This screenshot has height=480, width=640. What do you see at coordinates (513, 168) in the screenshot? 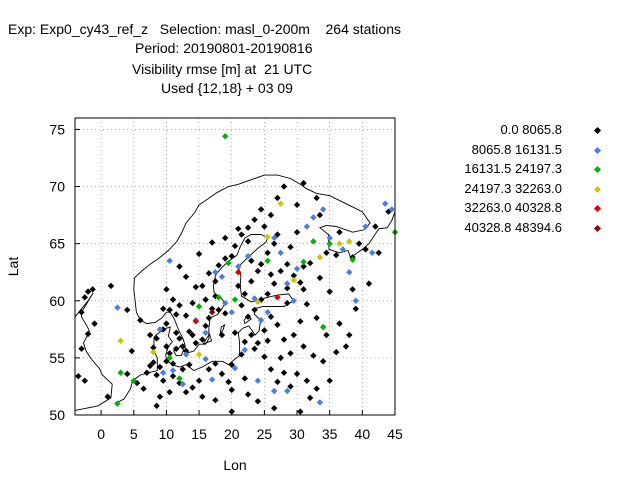
I see `legend-label: 16131.5 24197.3` at bounding box center [513, 168].